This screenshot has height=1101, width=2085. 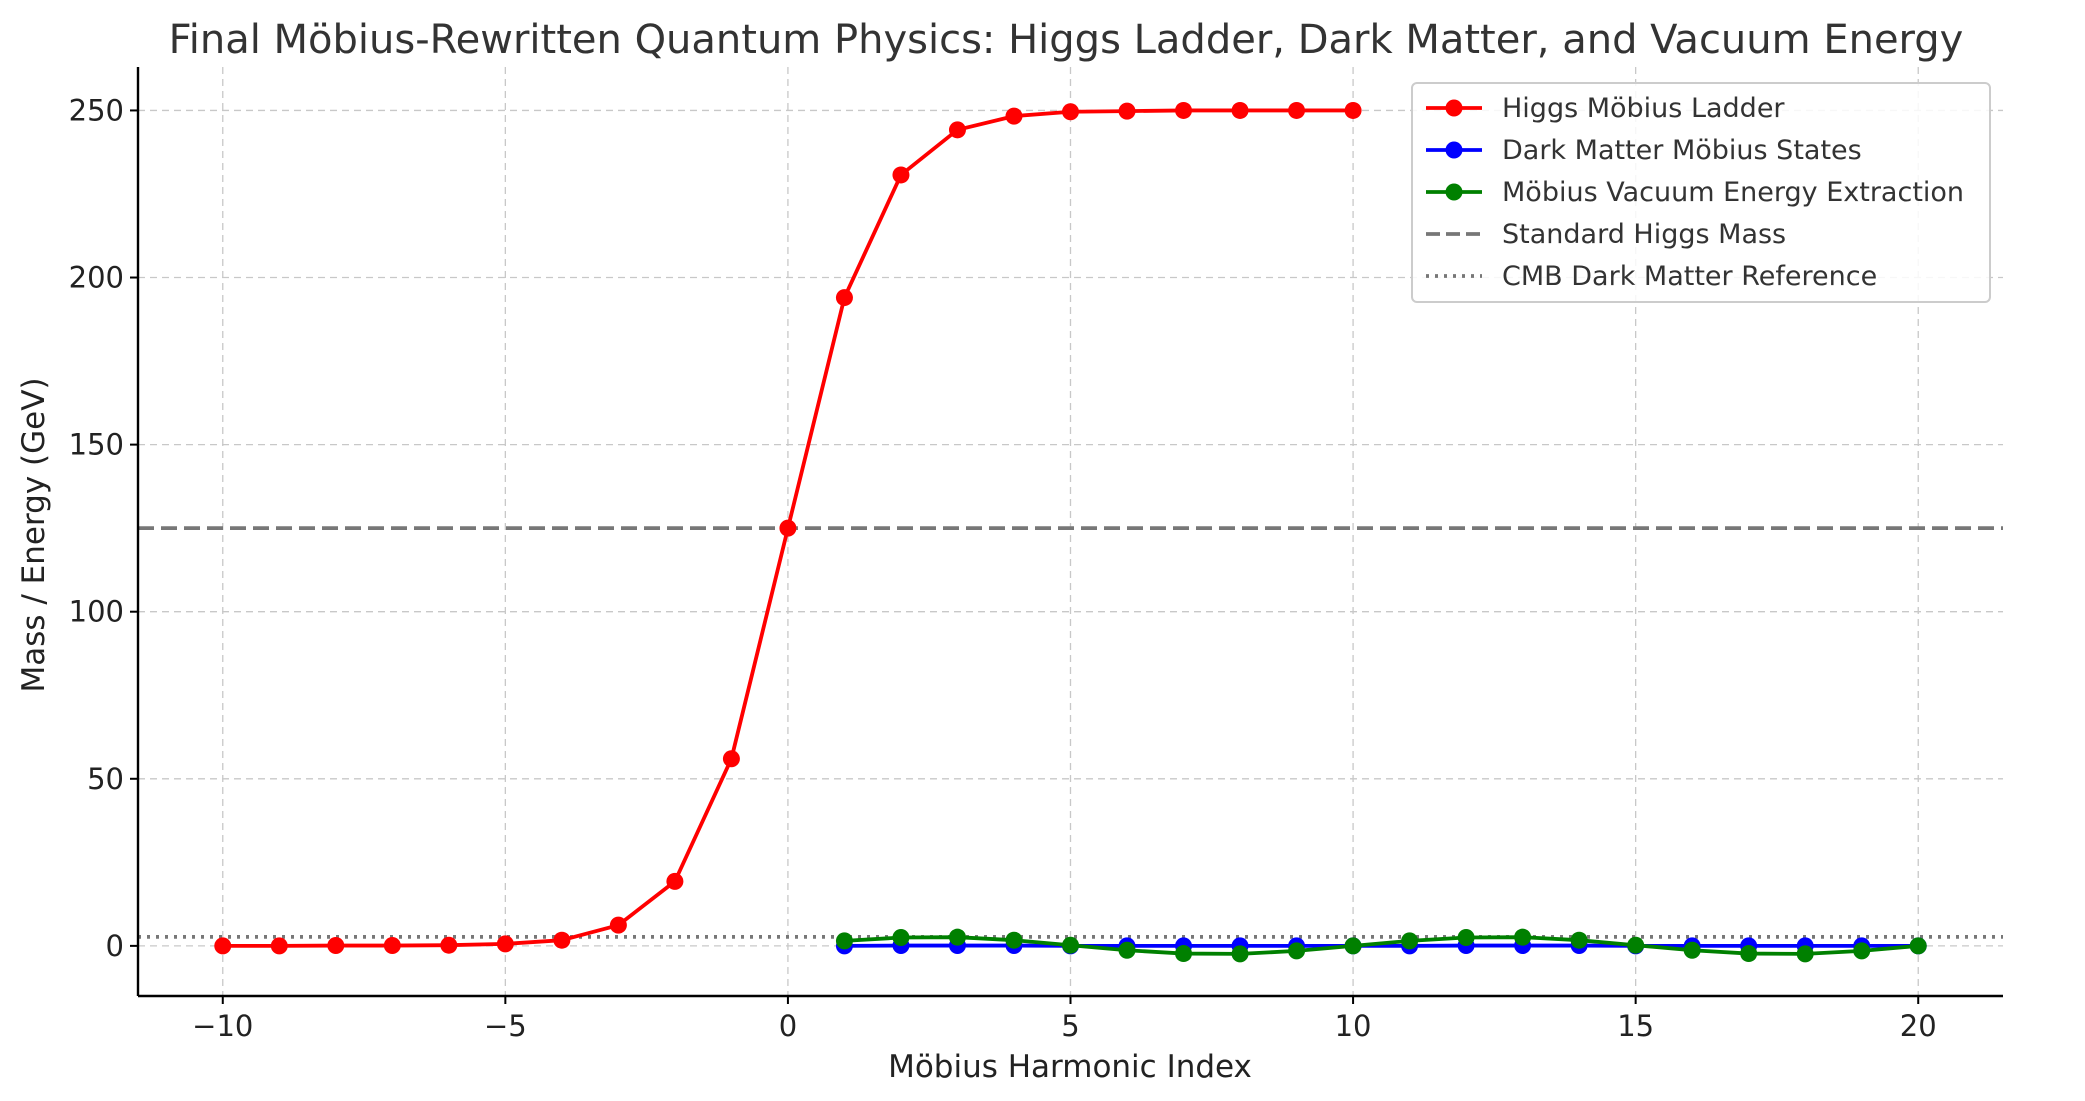 I want to click on legend-label: Möbius Vacuum Energy Extraction, so click(x=1733, y=192).